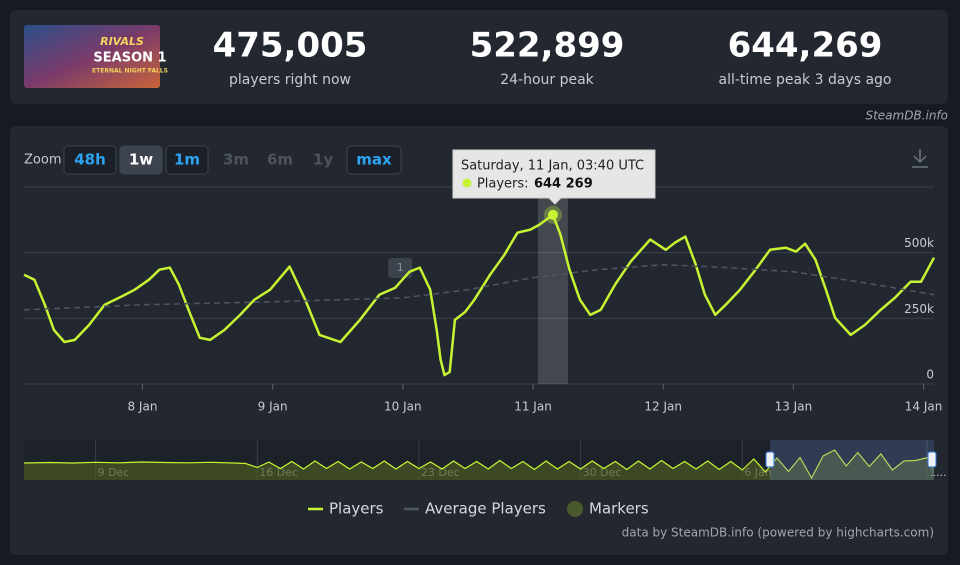 The image size is (960, 565). Describe the element at coordinates (280, 160) in the screenshot. I see `zoom-button-label: 6m` at that location.